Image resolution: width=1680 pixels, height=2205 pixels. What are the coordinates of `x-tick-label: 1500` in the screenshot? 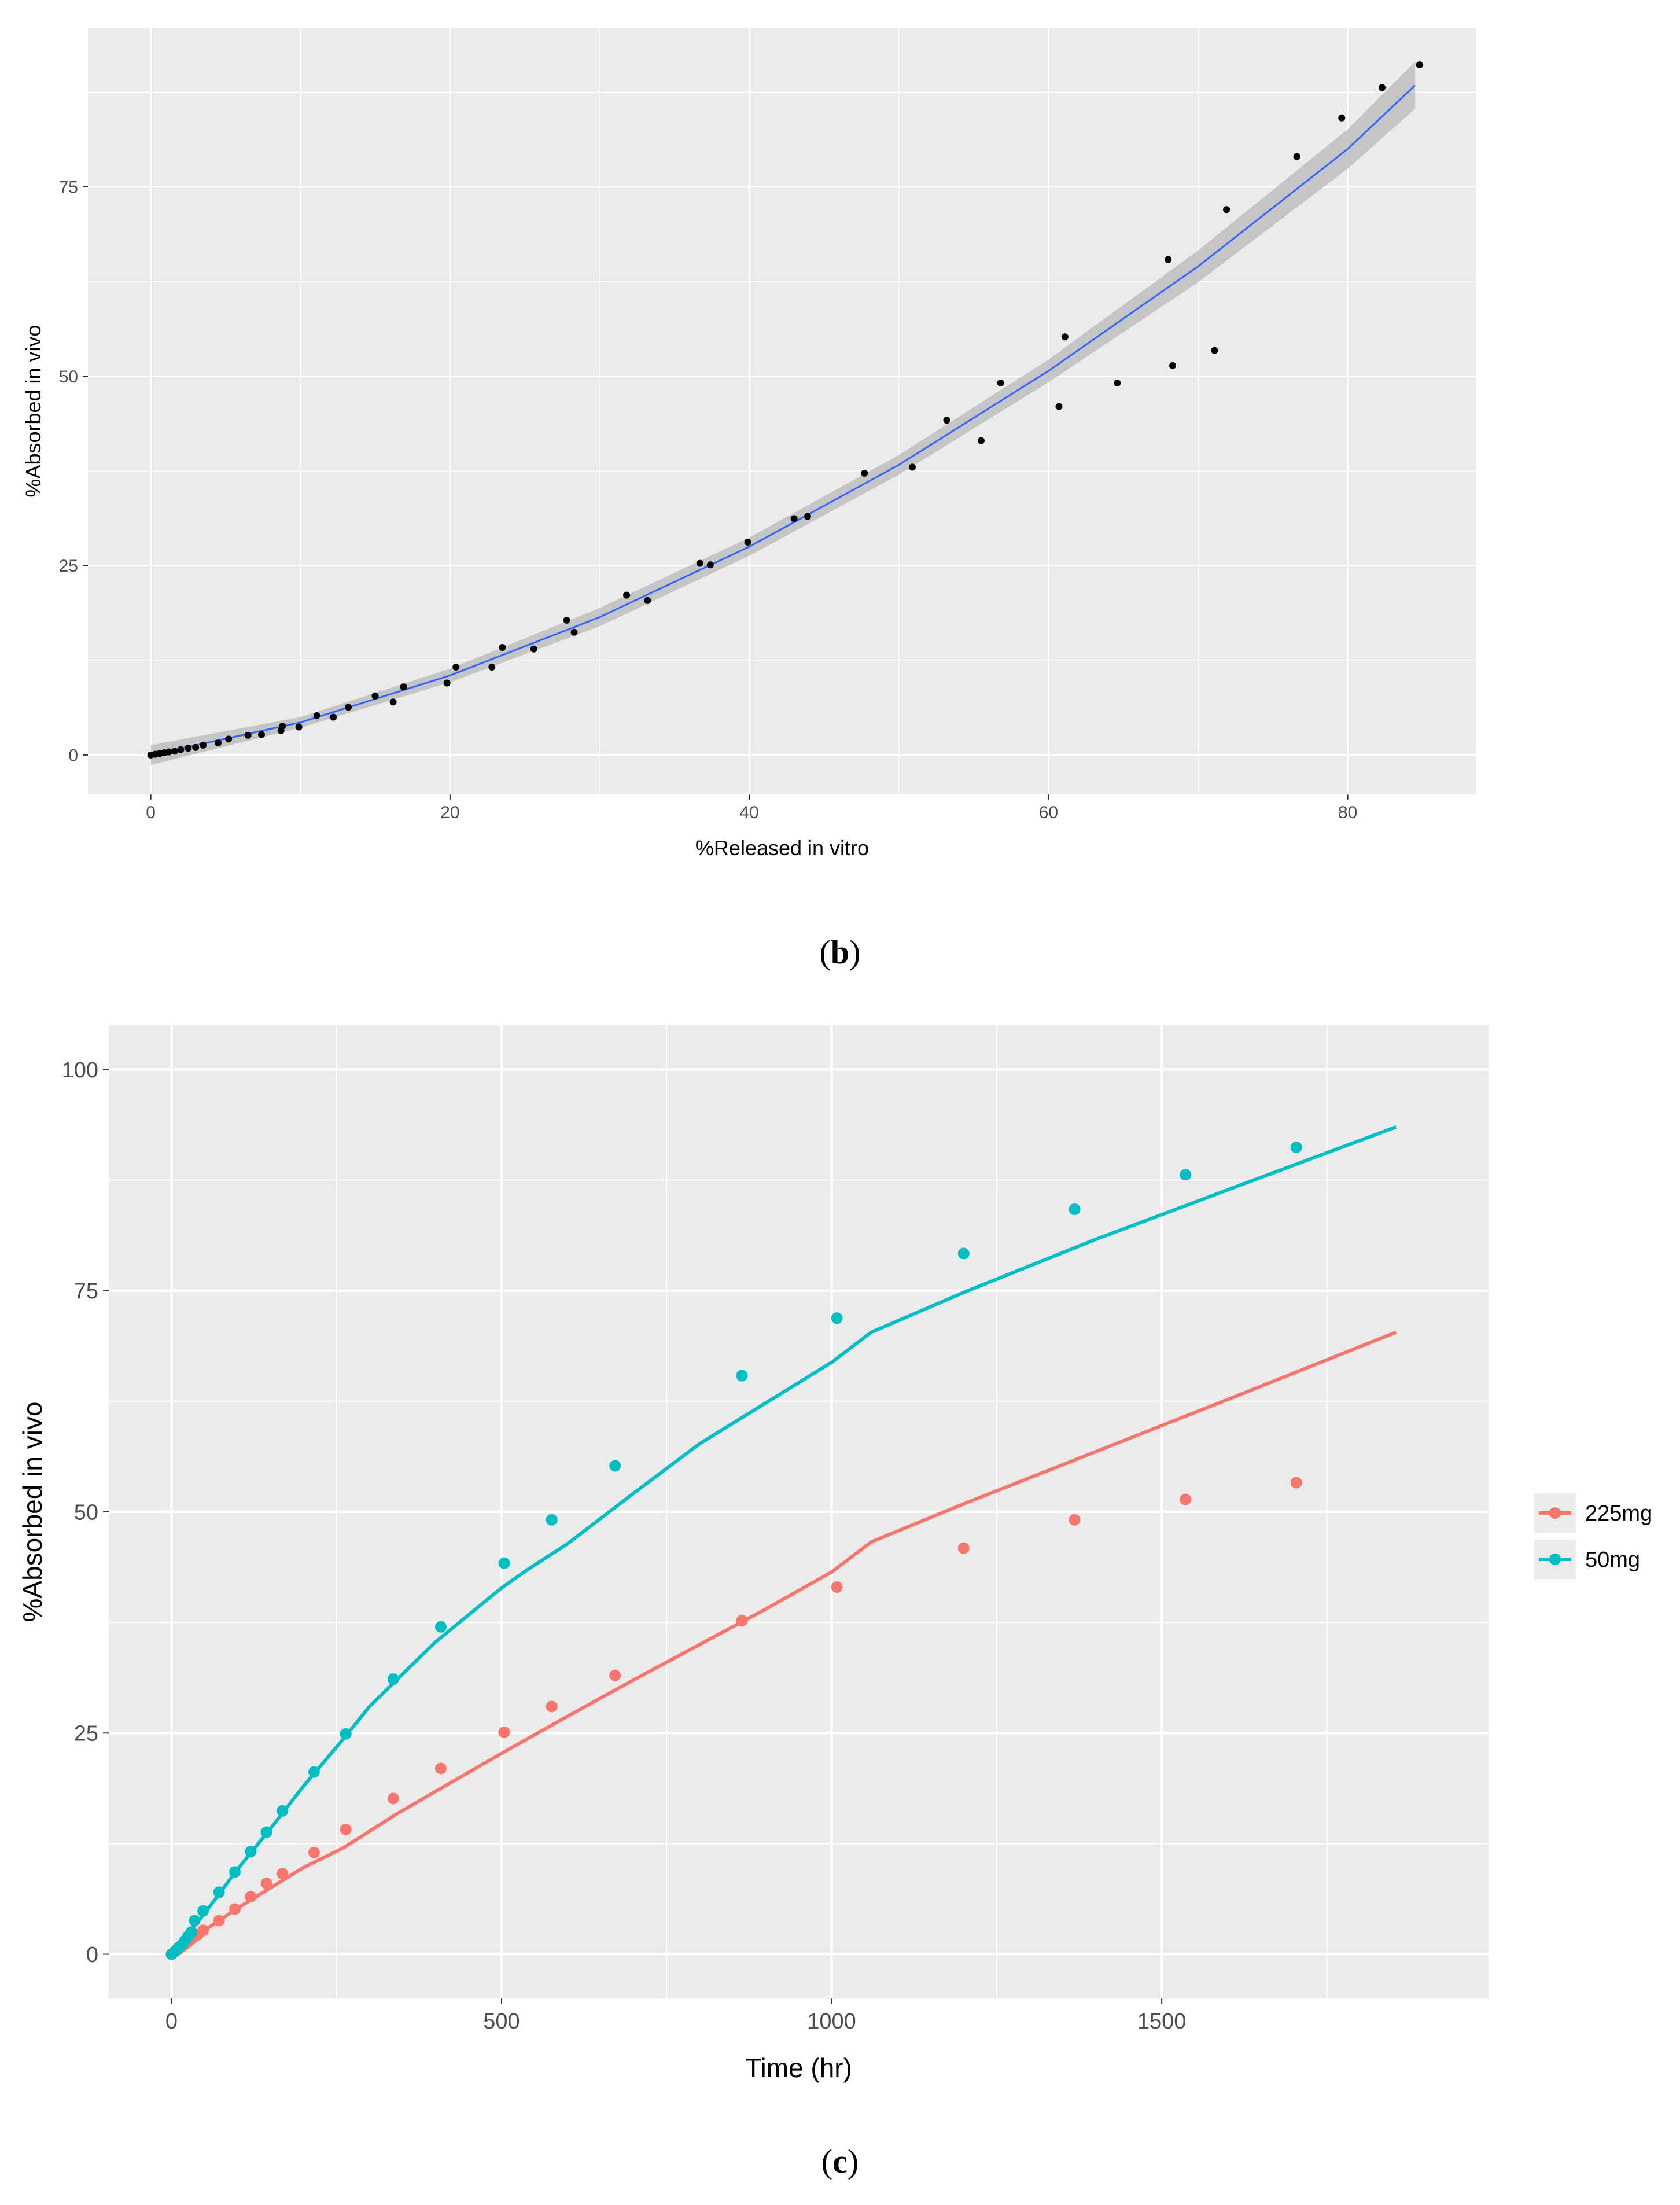 It's located at (1162, 2022).